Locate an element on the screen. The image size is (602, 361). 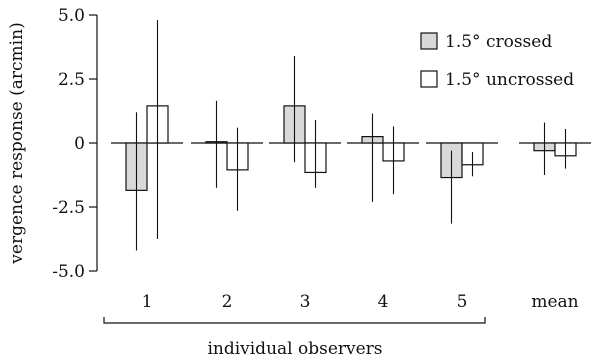
y-tick-label: -5.0 is located at coordinates (68, 272).